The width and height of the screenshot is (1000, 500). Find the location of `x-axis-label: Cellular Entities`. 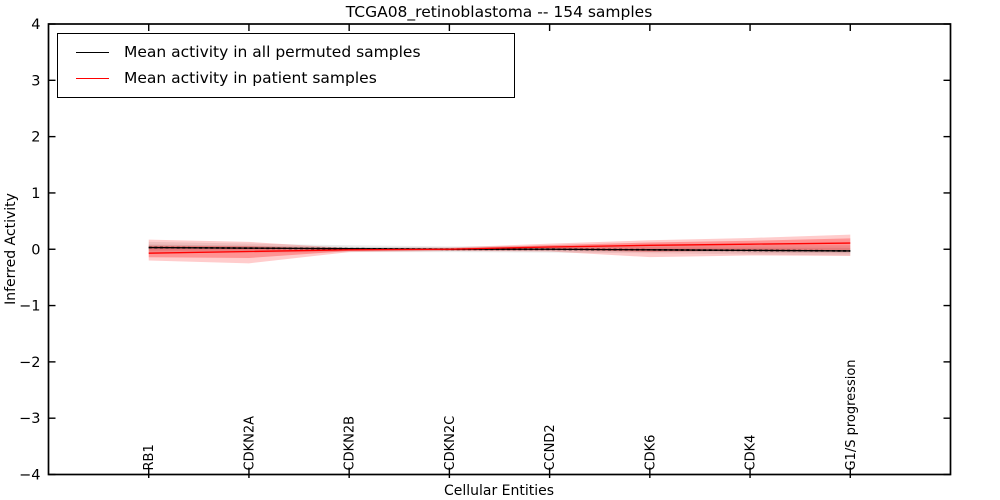

x-axis-label: Cellular Entities is located at coordinates (499, 491).